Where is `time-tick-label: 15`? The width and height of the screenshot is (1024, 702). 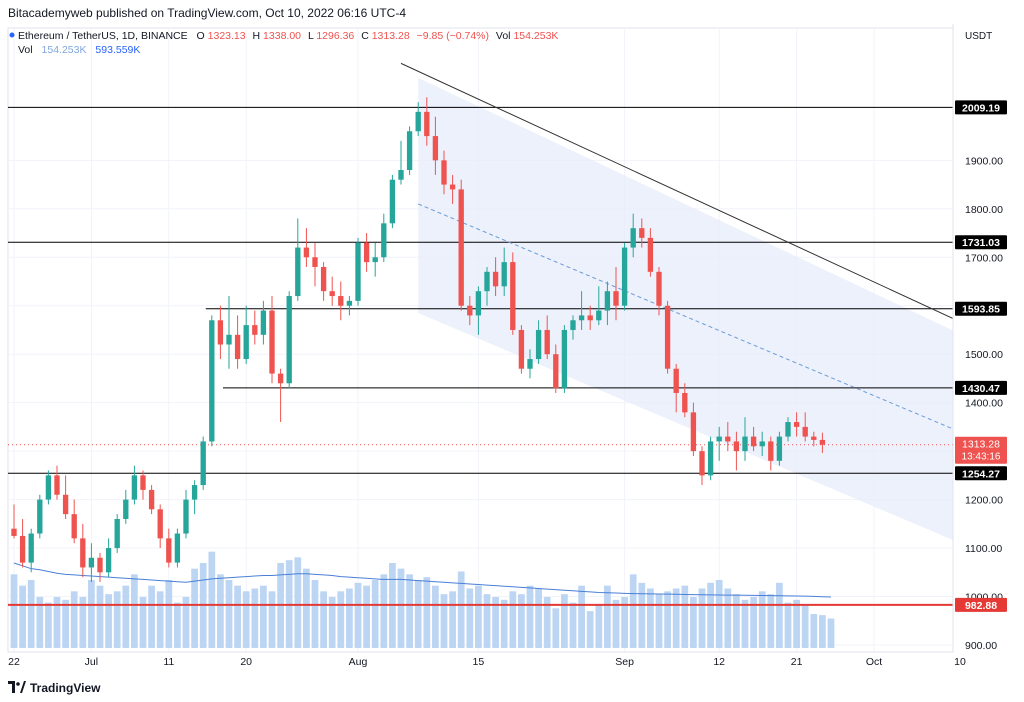 time-tick-label: 15 is located at coordinates (479, 662).